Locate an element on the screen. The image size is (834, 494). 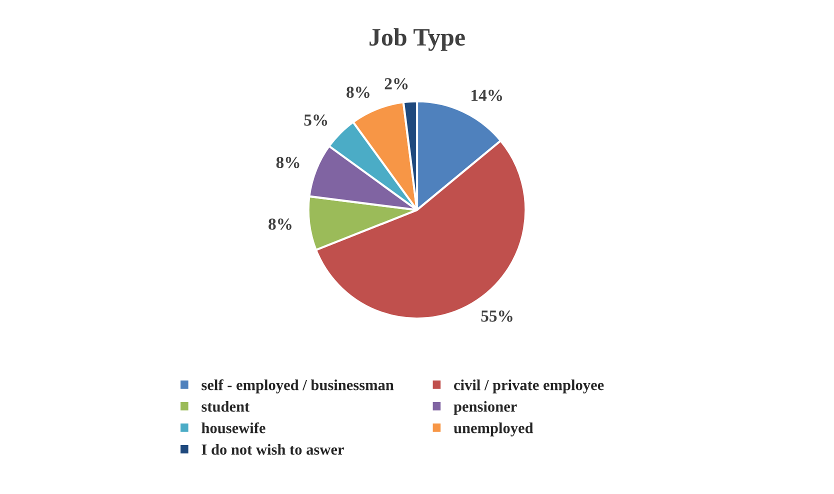
legend-label: student is located at coordinates (226, 406).